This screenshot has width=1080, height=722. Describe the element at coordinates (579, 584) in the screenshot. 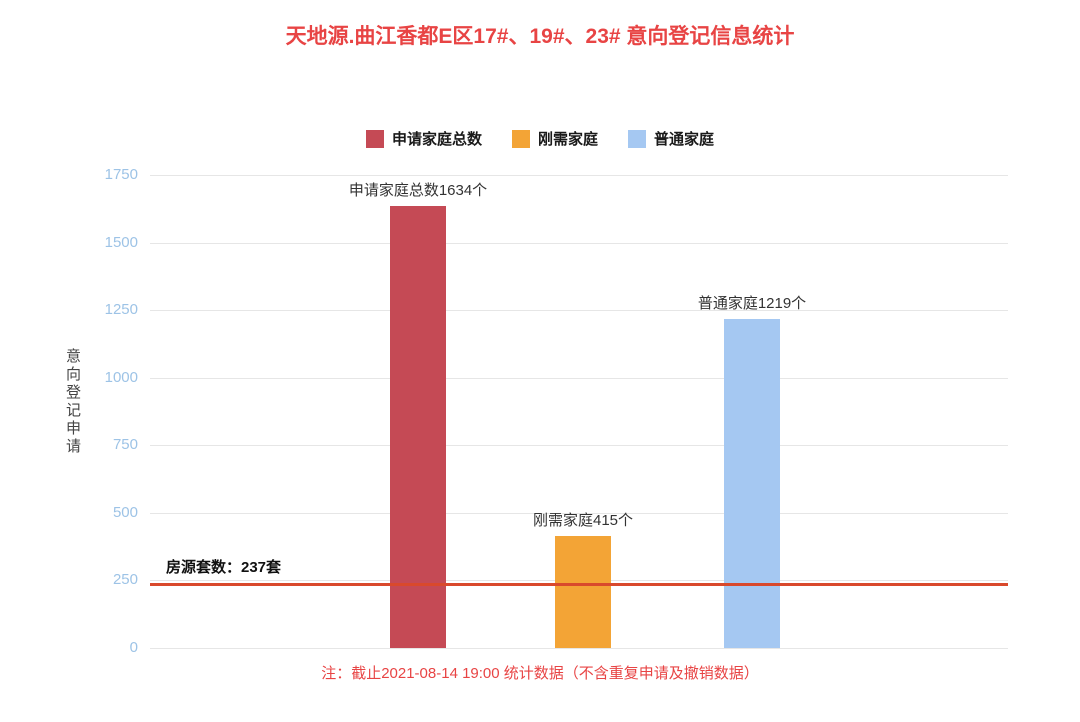

I see `reference-line` at that location.